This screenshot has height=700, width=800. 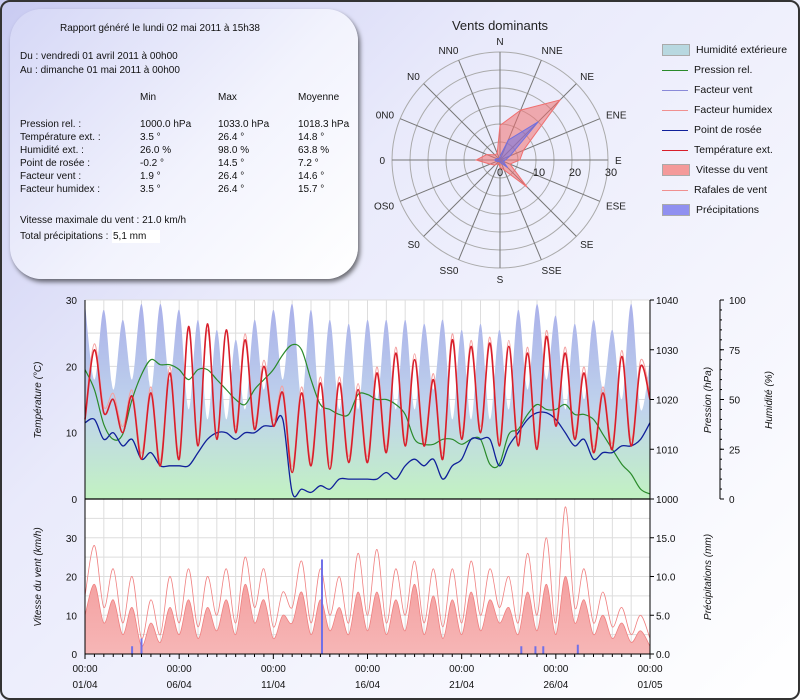 What do you see at coordinates (103, 220) in the screenshot?
I see `max-wind: Vitesse maximale du vent : 21.0 km/h` at bounding box center [103, 220].